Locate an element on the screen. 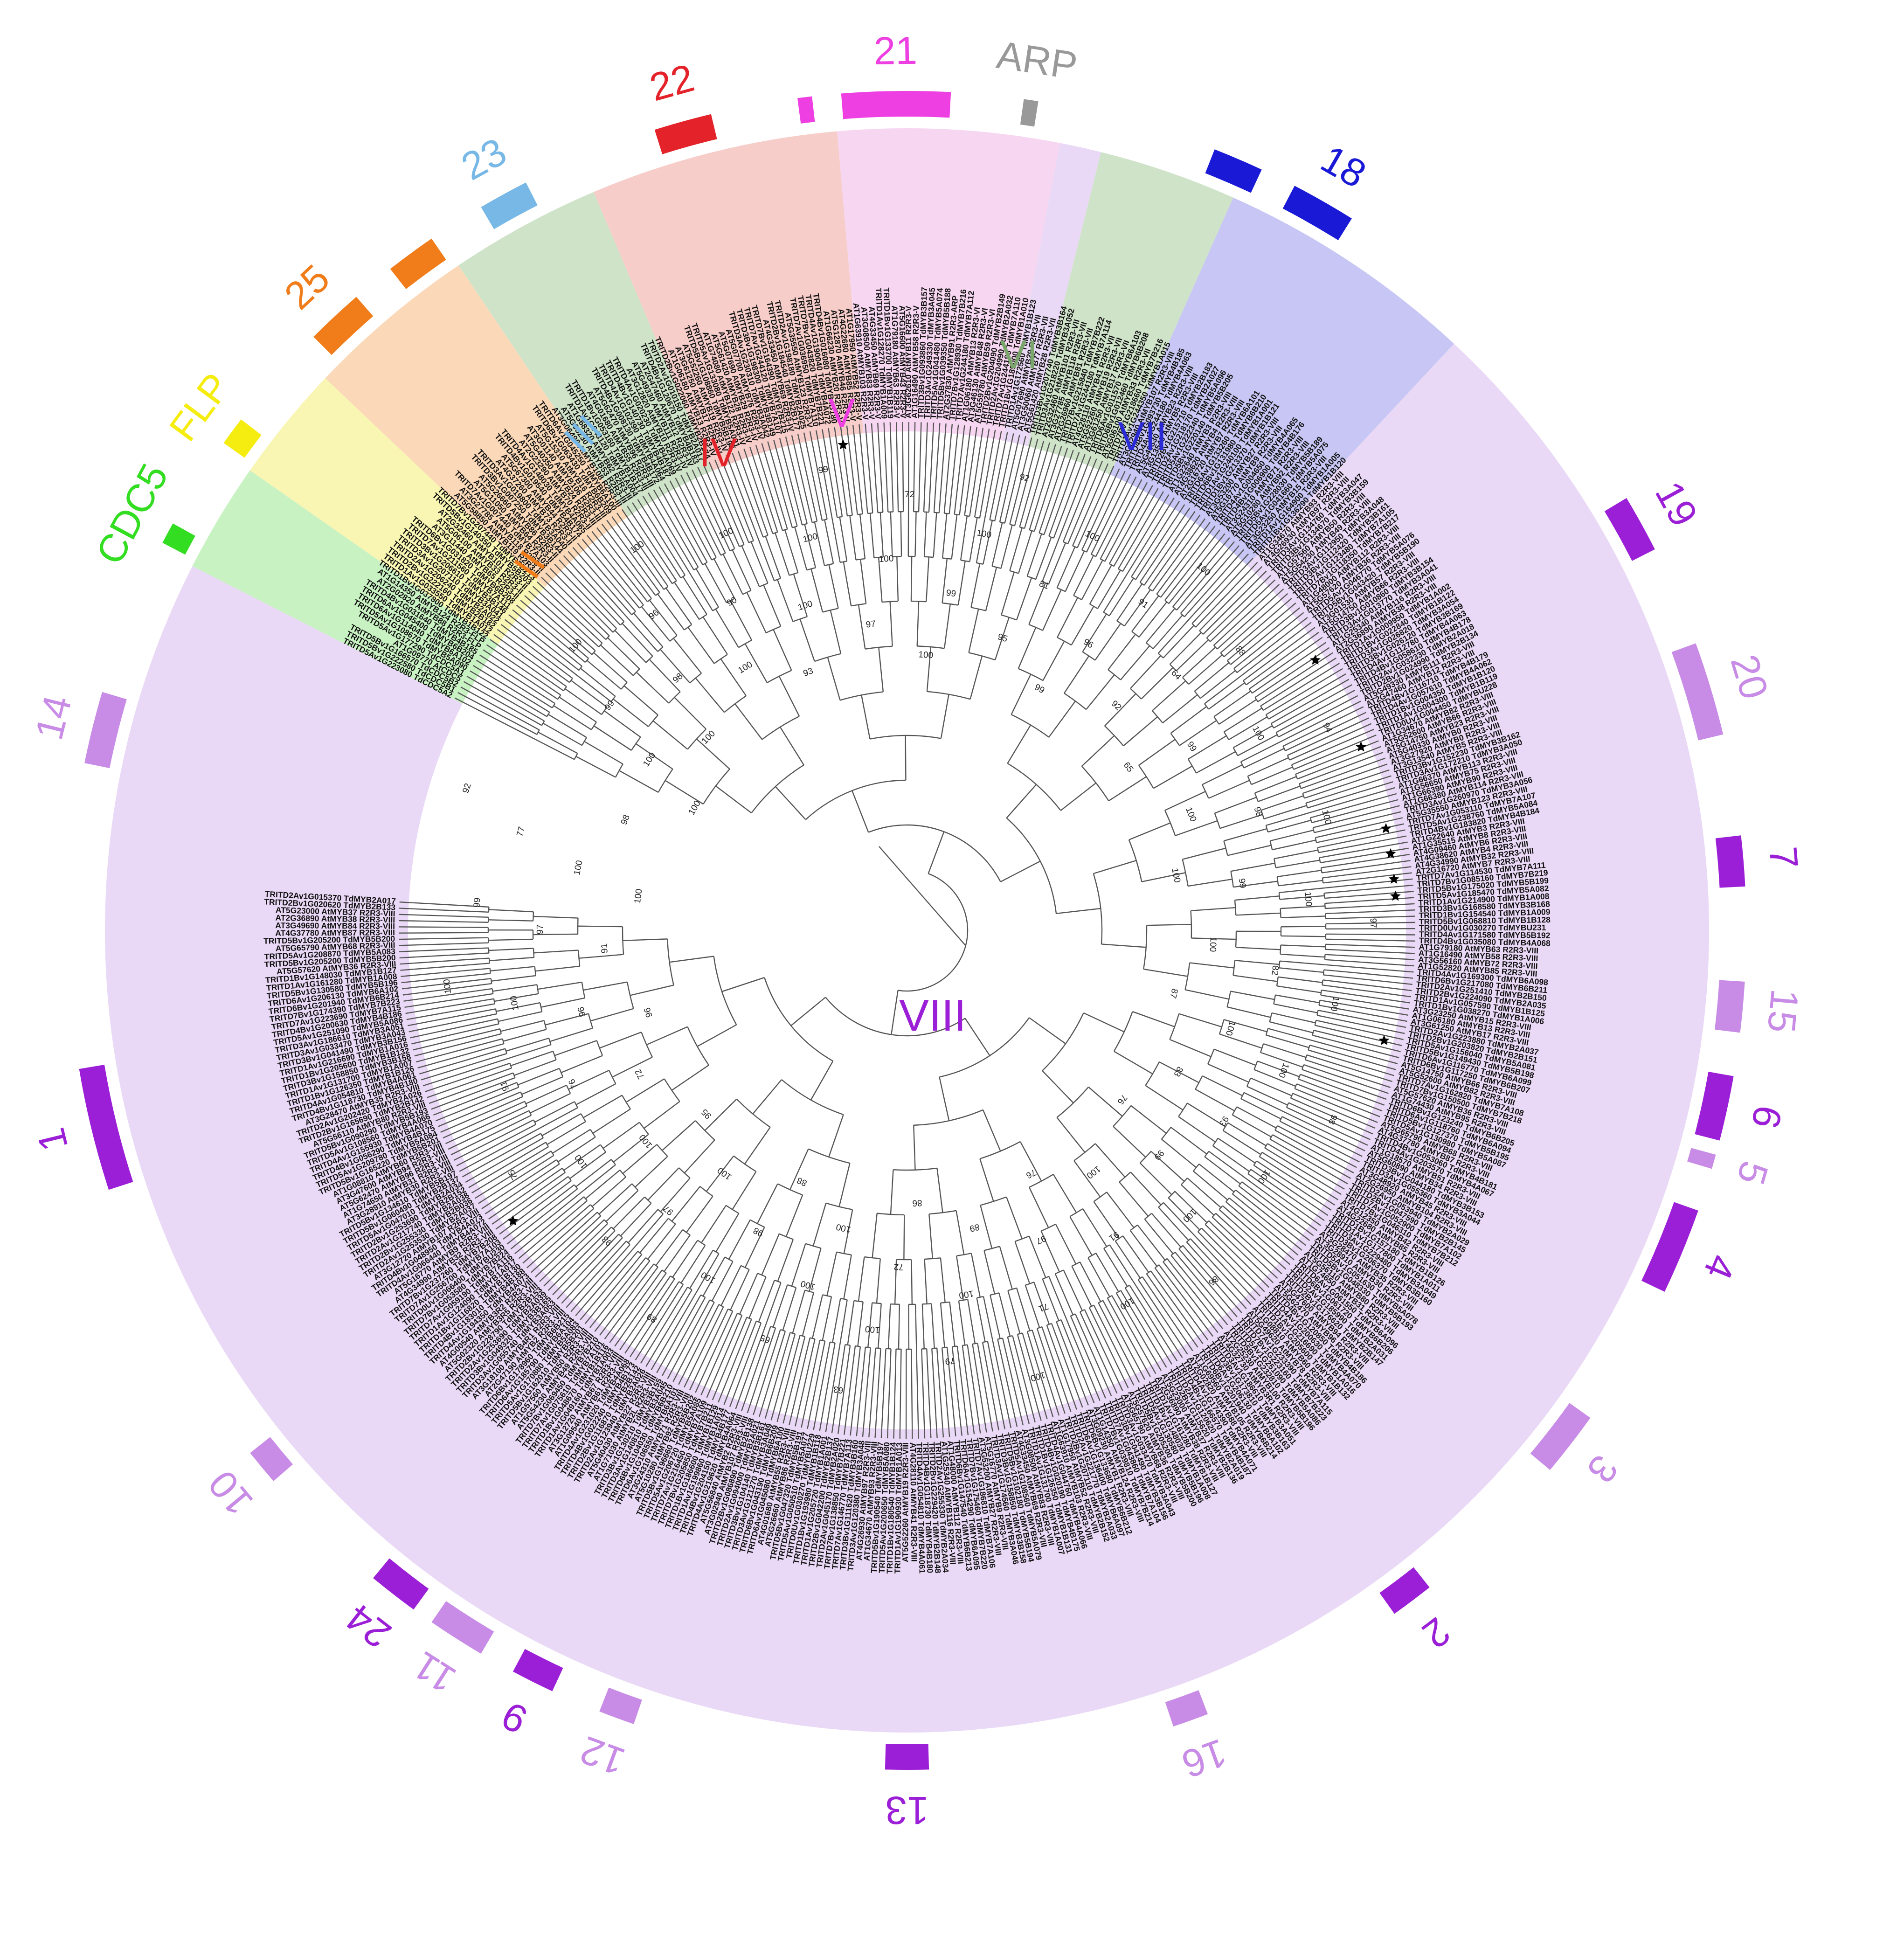 Image resolution: width=1904 pixels, height=1934 pixels. bootstrap-value: 76 is located at coordinates (573, 1083).